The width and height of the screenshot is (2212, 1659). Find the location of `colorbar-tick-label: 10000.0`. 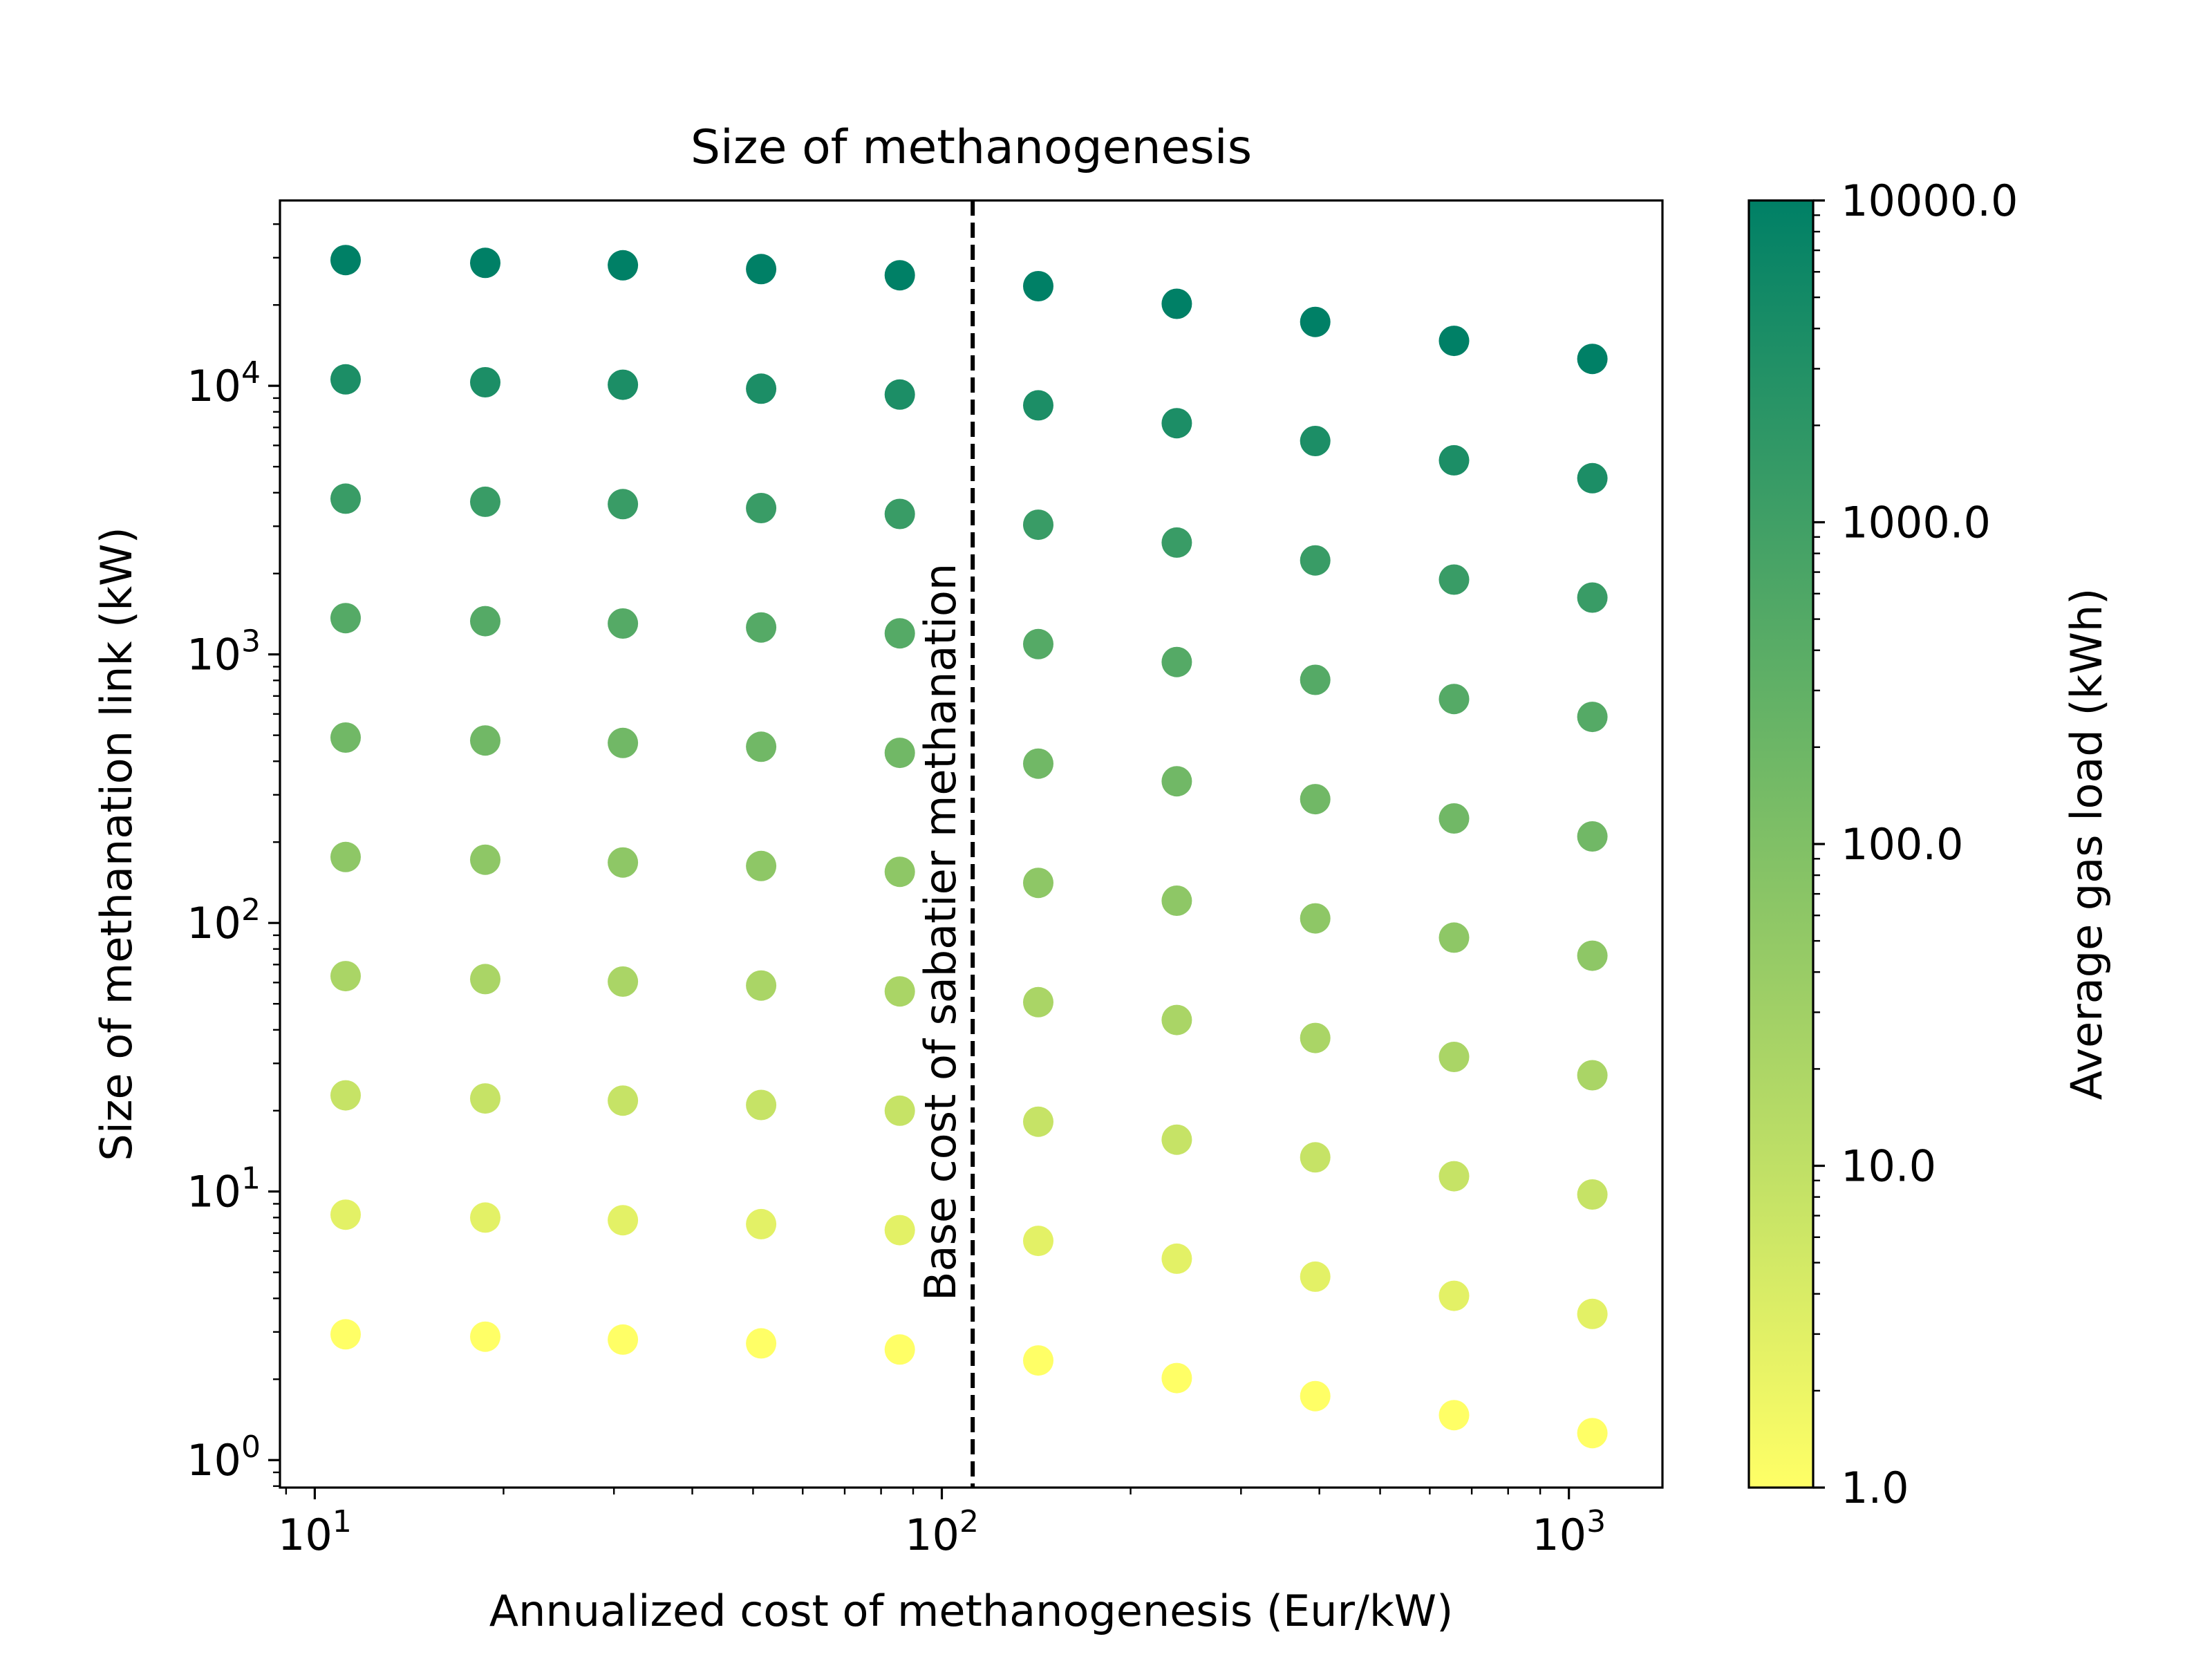

colorbar-tick-label: 10000.0 is located at coordinates (1929, 201).